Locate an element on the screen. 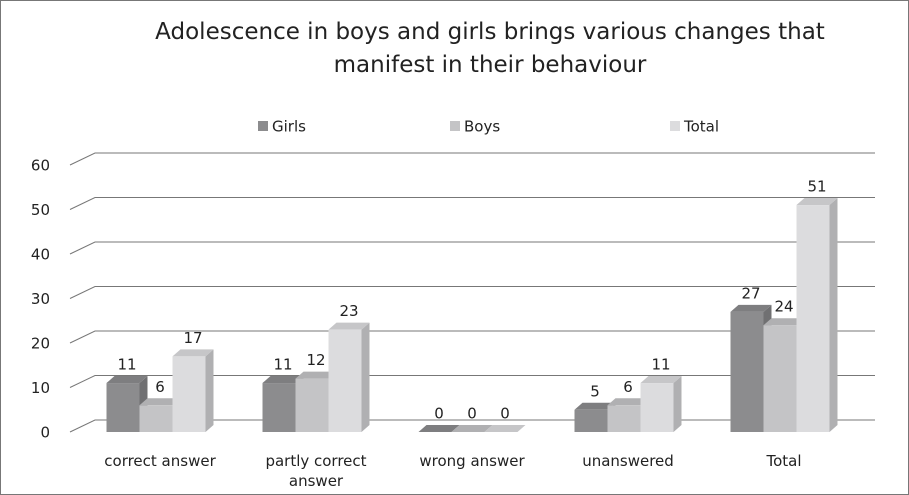  x-tick-label: unanswered is located at coordinates (628, 461).